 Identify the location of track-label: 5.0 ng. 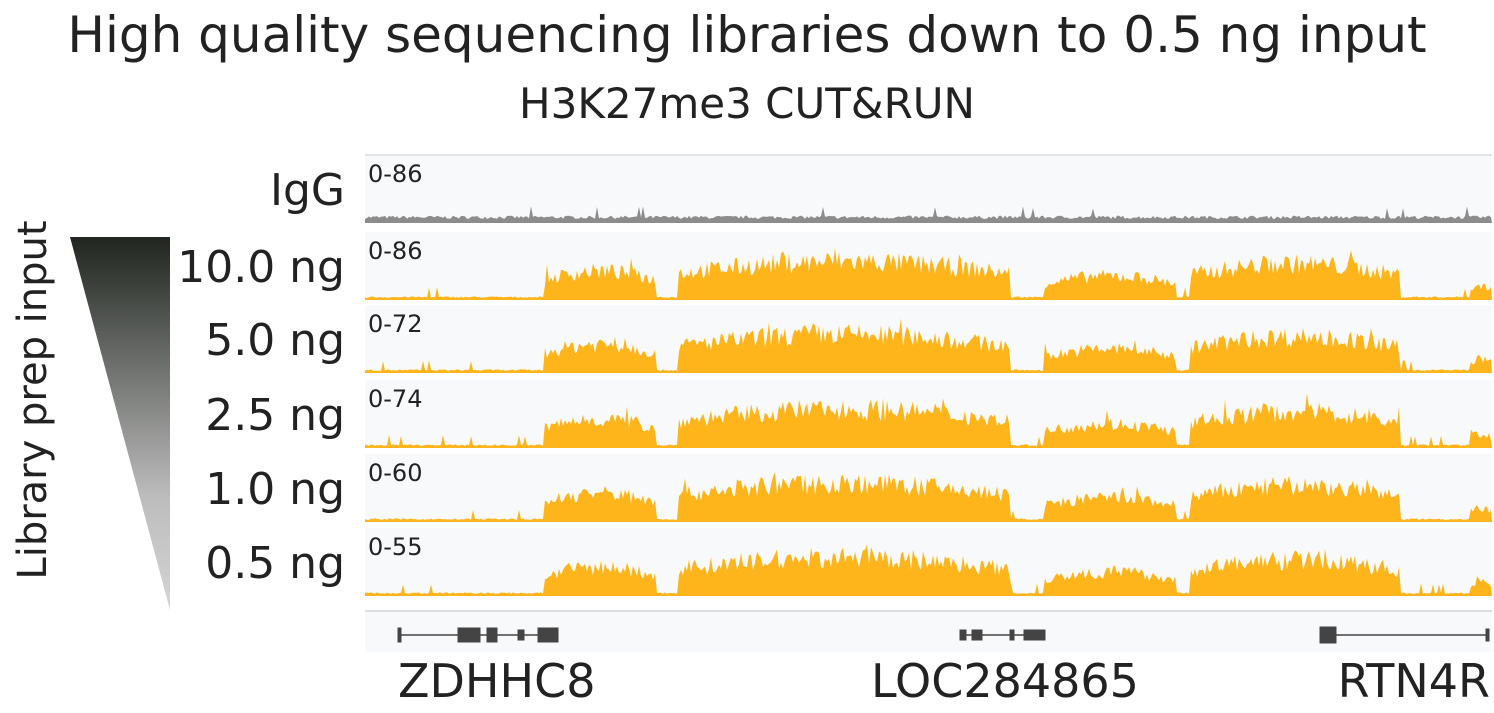
(275, 340).